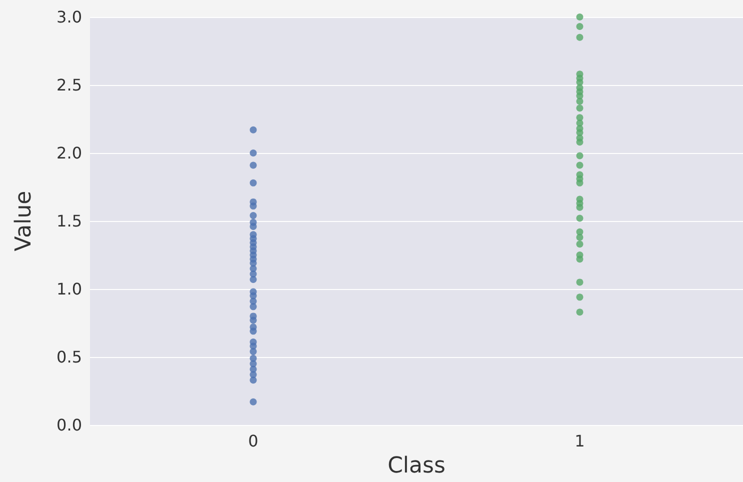  I want to click on x-axis-title: Class, so click(417, 466).